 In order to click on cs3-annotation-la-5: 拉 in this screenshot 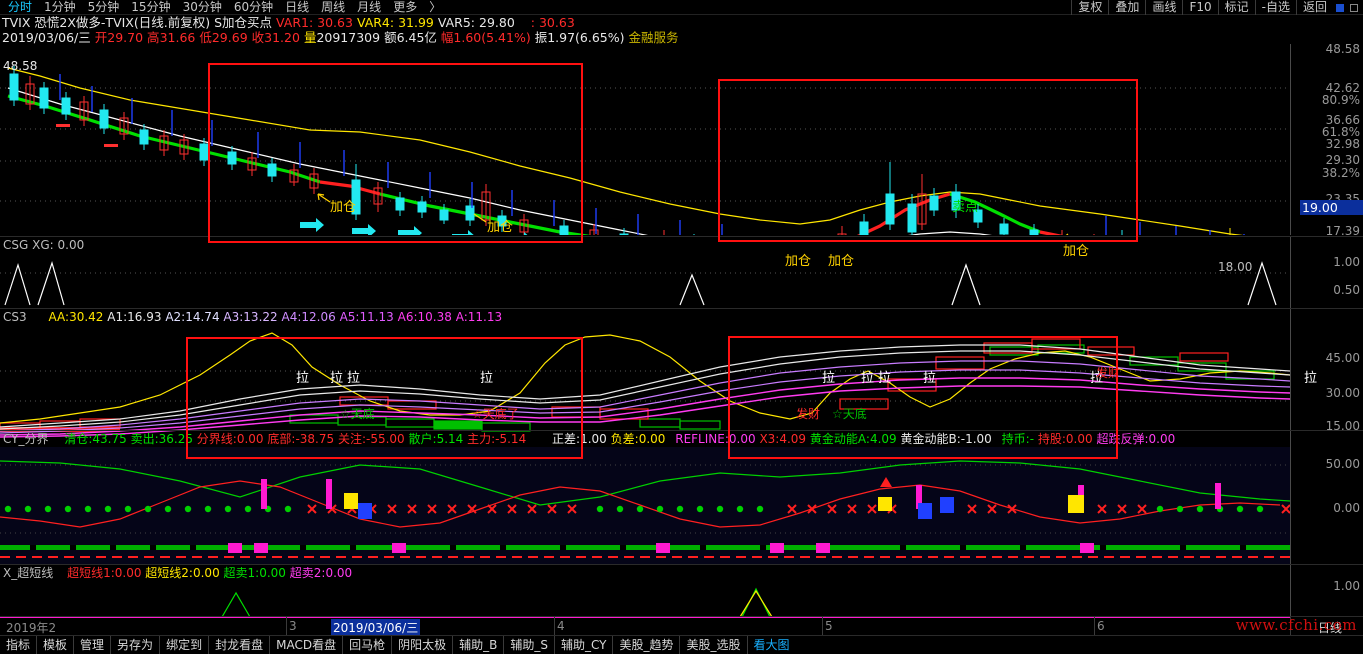, I will do `click(829, 378)`.